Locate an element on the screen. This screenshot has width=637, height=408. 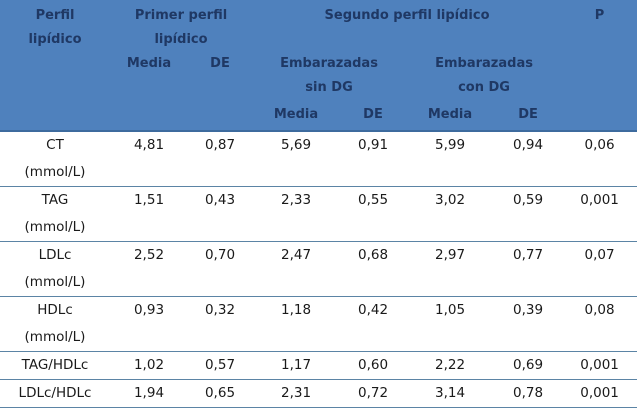
cell-value: 1,02 is located at coordinates (149, 365).